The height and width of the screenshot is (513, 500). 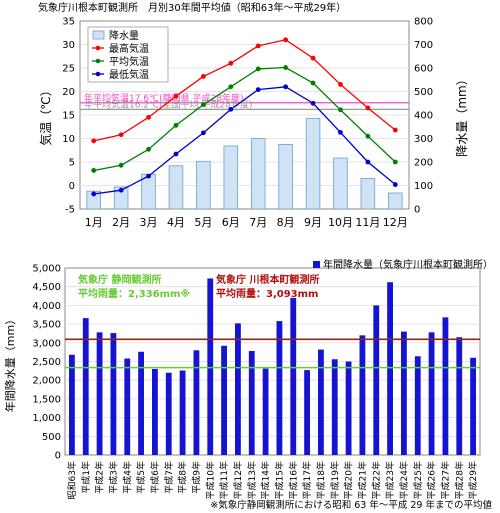 What do you see at coordinates (72, 186) in the screenshot?
I see `chart1-left-tick: 0` at bounding box center [72, 186].